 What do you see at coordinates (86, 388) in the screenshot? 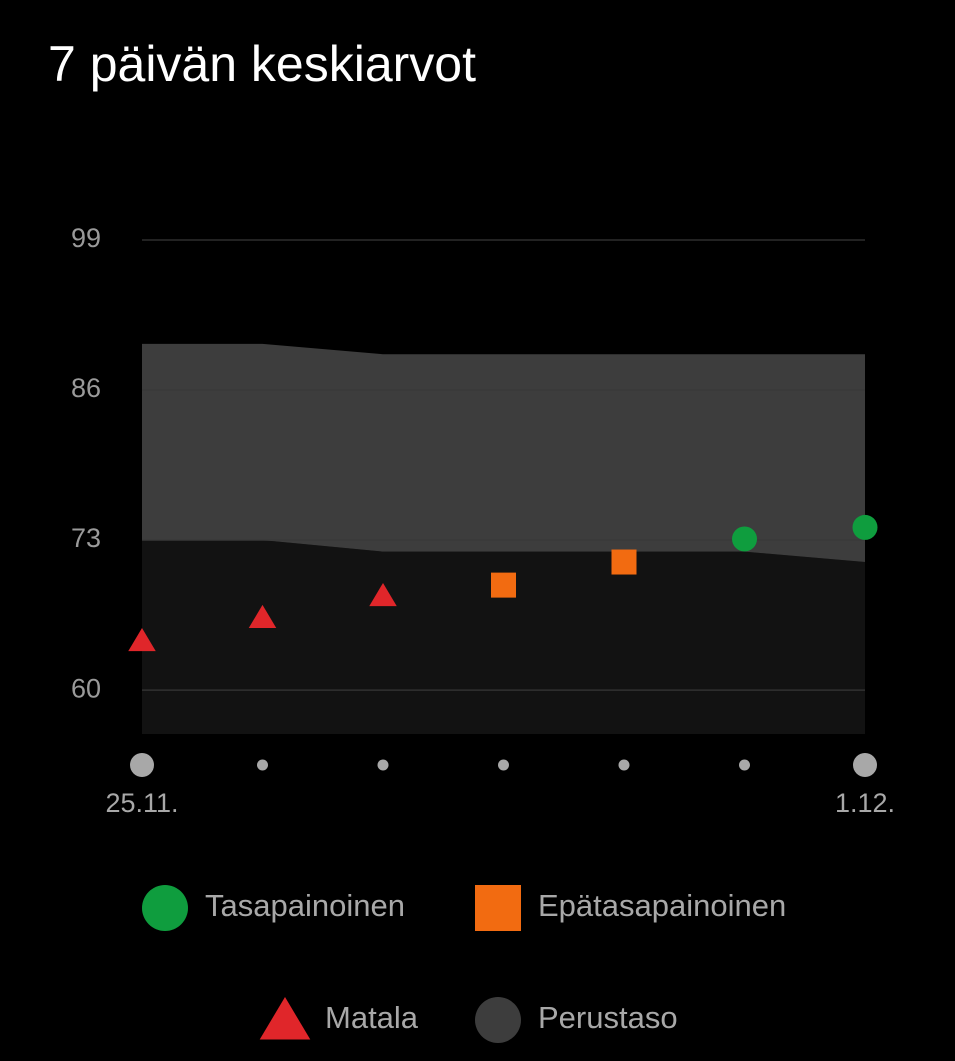
I see `y-tick-label: 86` at bounding box center [86, 388].